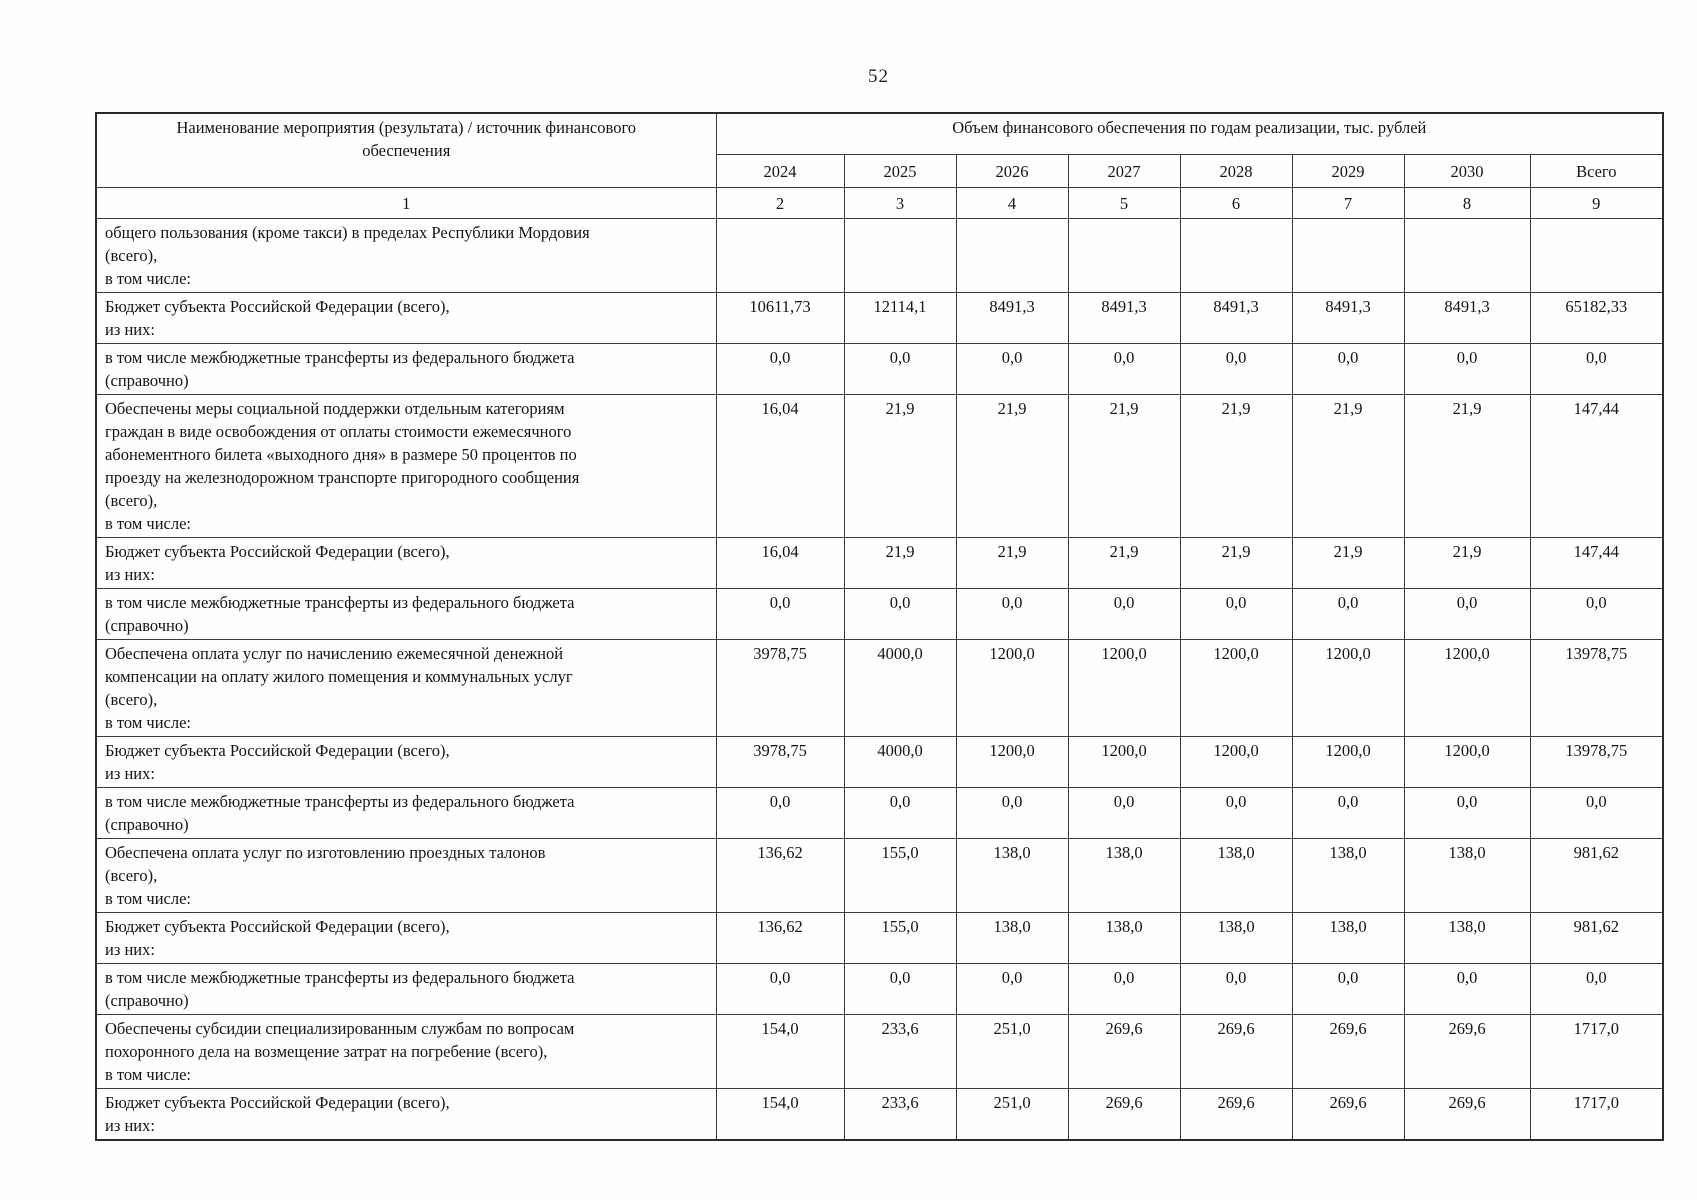 This screenshot has width=1697, height=1200. Describe the element at coordinates (900, 203) in the screenshot. I see `column-index: 3` at that location.